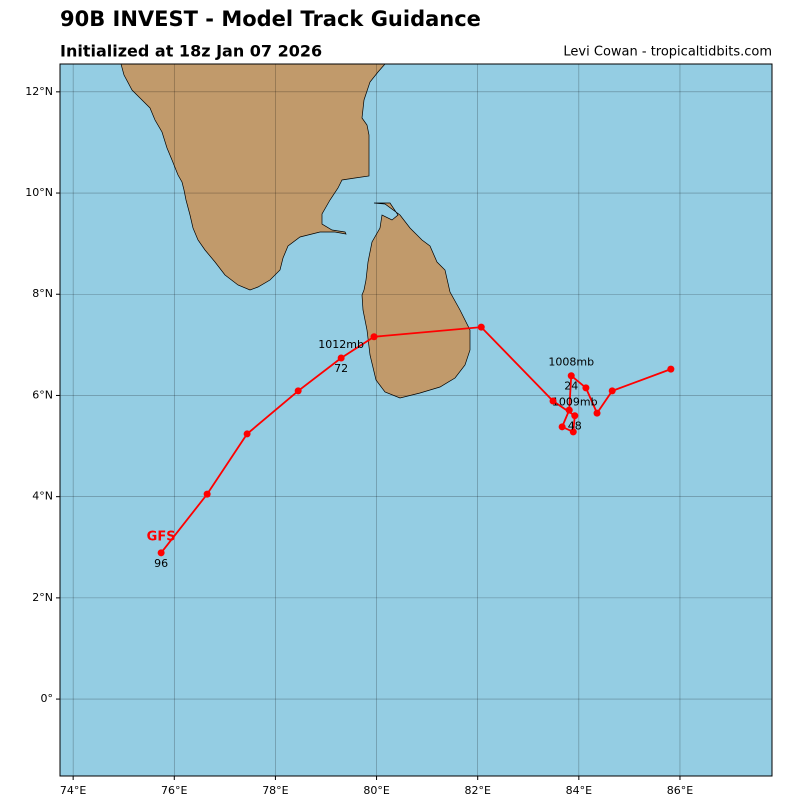 The width and height of the screenshot is (800, 804). Describe the element at coordinates (416, 300) in the screenshot. I see `land-sri-lanka` at that location.